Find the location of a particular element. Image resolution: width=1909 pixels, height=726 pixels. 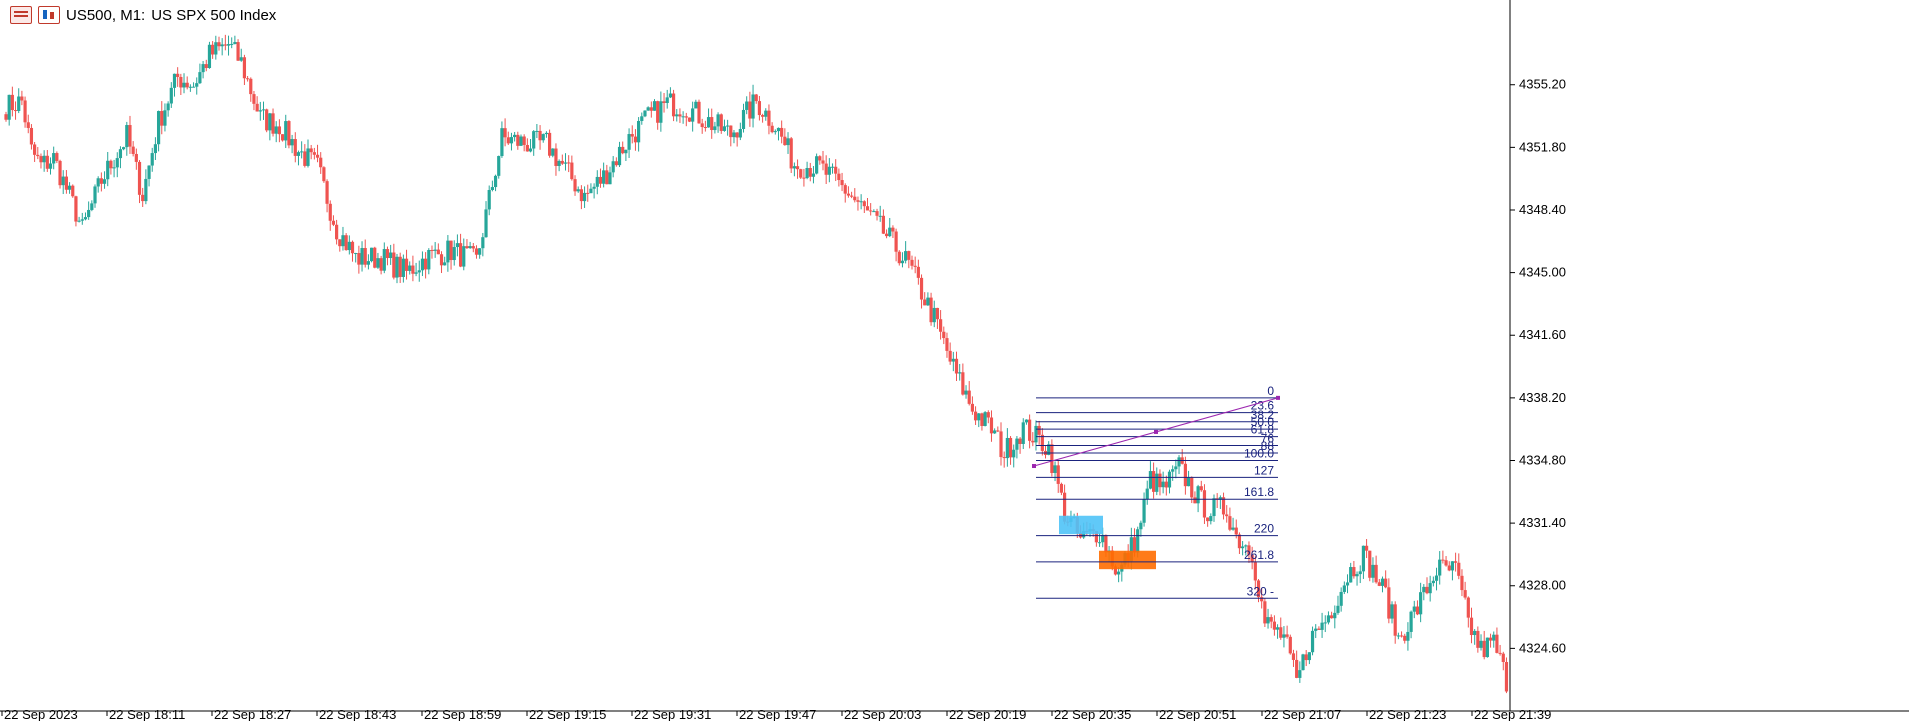

time-tick-label: 22 Sep 19:47 is located at coordinates (777, 714).